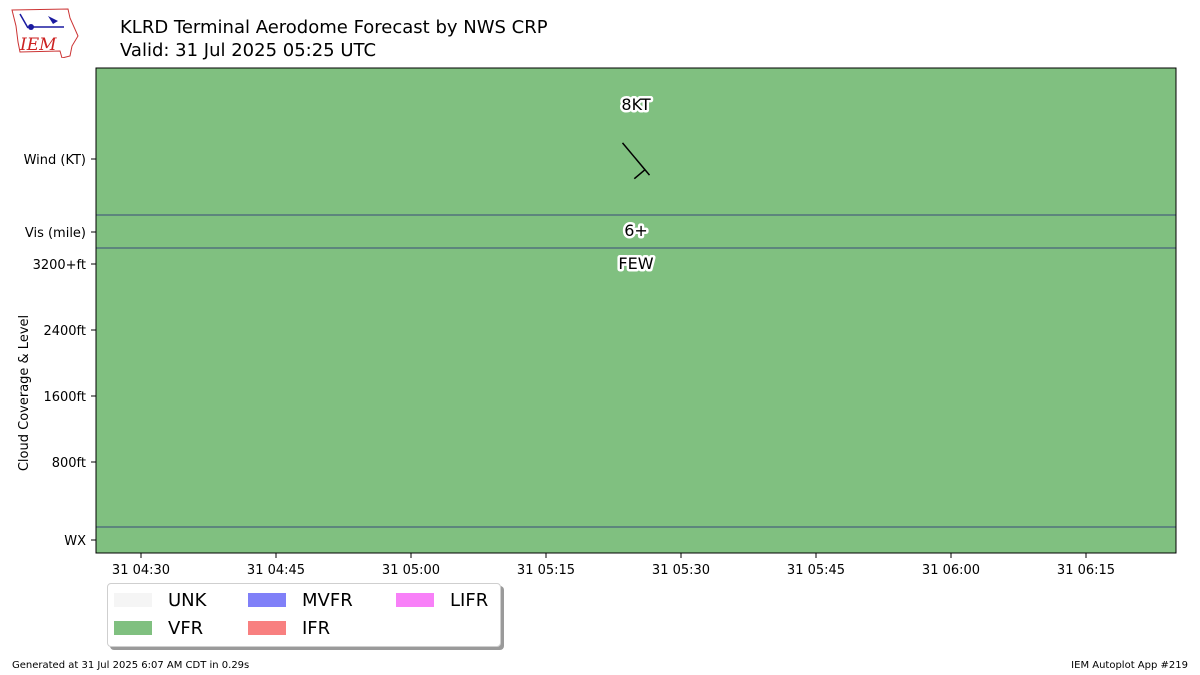 Image resolution: width=1200 pixels, height=675 pixels. I want to click on visibility-label-halo: 6+, so click(636, 230).